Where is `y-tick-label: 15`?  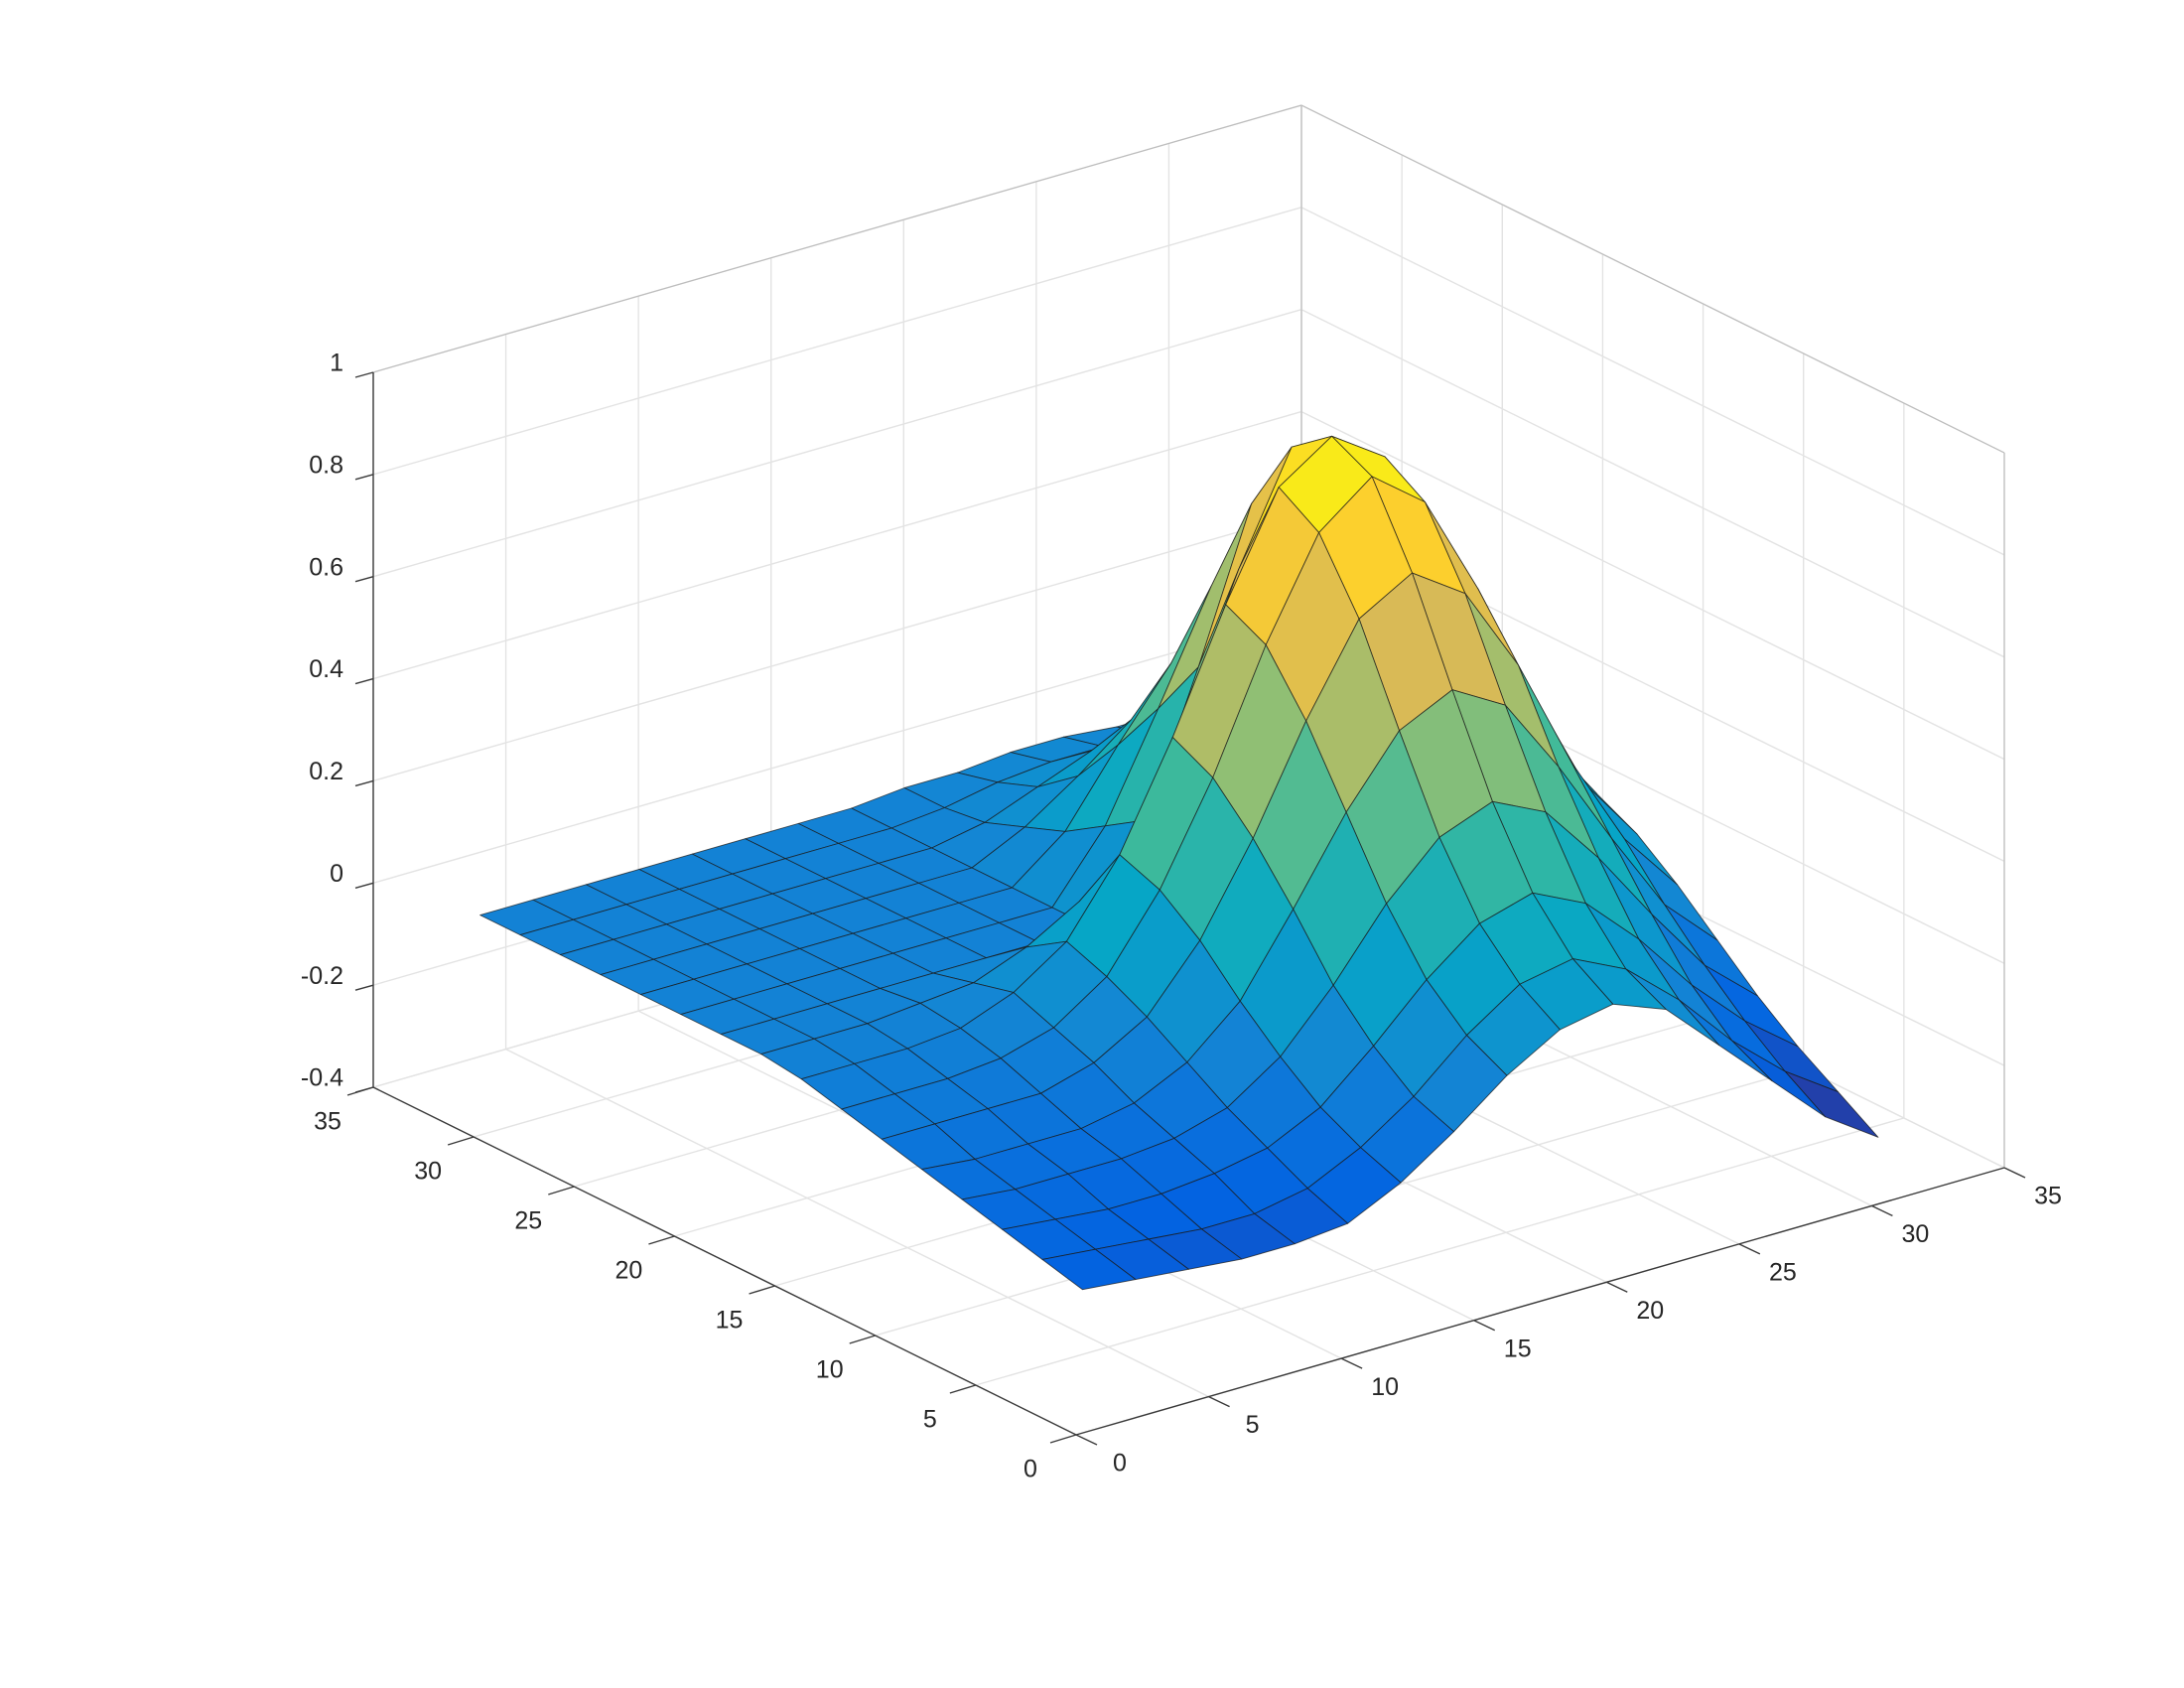 y-tick-label: 15 is located at coordinates (730, 1321).